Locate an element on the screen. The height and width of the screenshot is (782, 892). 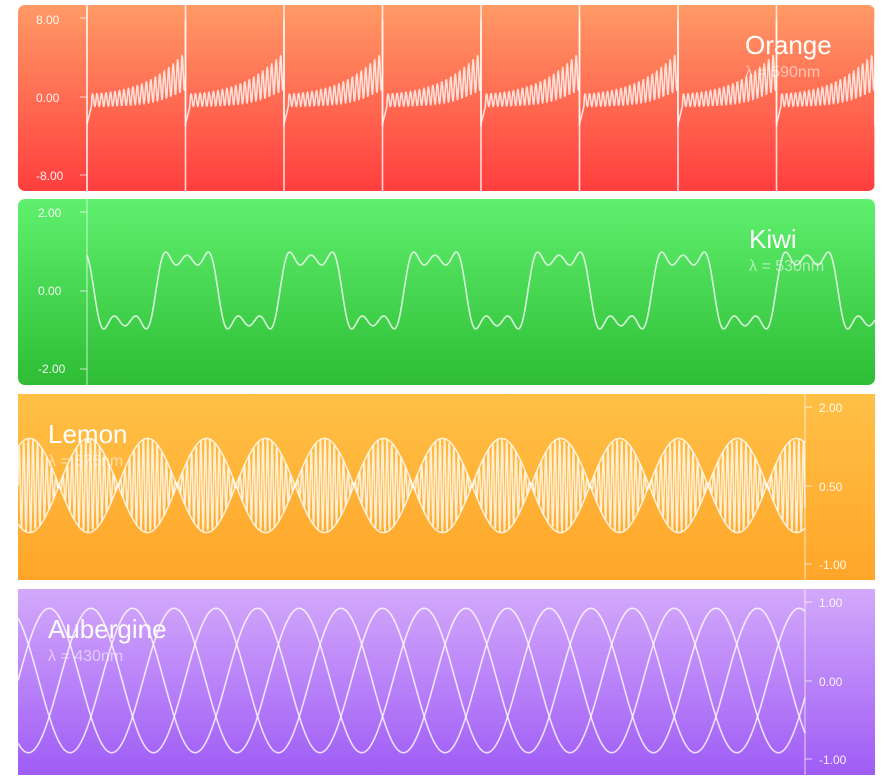
chart-title: Lemon is located at coordinates (88, 434).